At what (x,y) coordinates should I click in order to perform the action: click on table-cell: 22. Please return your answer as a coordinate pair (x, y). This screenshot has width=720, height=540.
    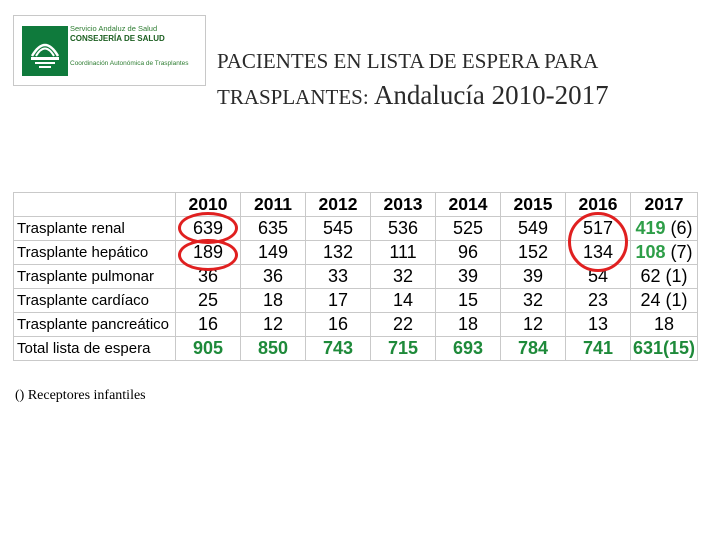
    Looking at the image, I should click on (403, 324).